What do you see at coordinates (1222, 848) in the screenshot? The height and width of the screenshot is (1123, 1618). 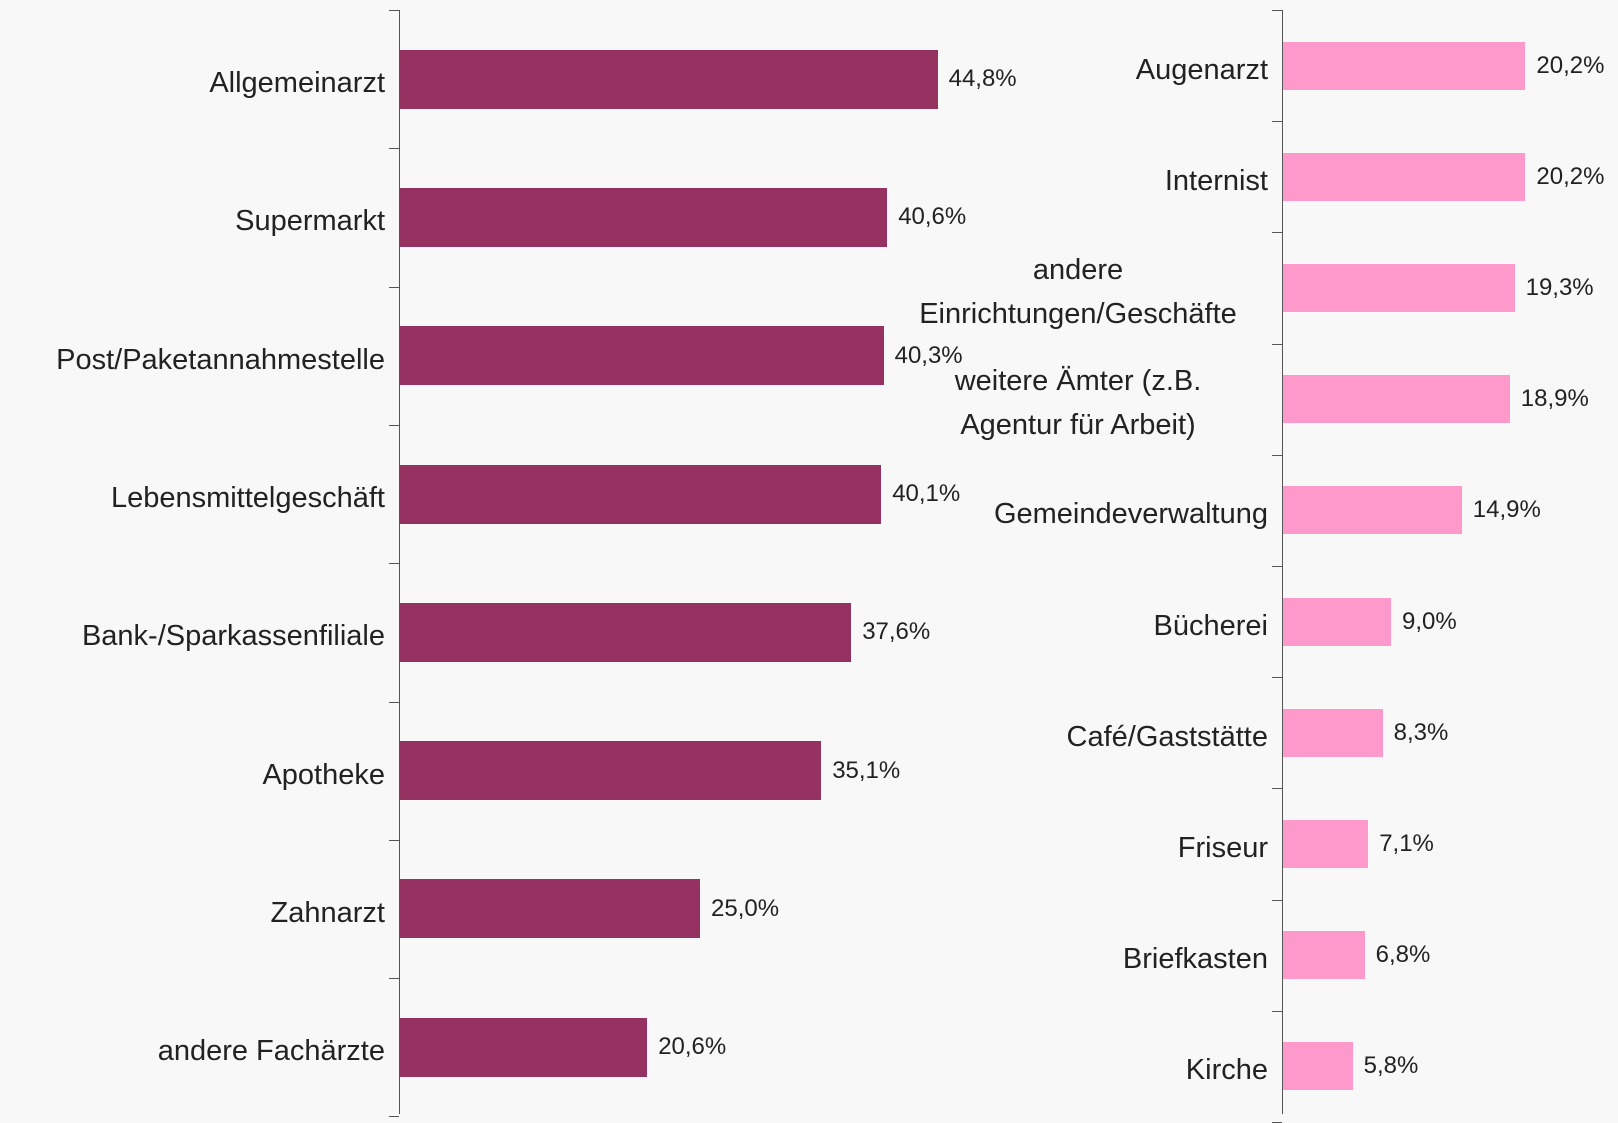 I see `category-label: Friseur` at bounding box center [1222, 848].